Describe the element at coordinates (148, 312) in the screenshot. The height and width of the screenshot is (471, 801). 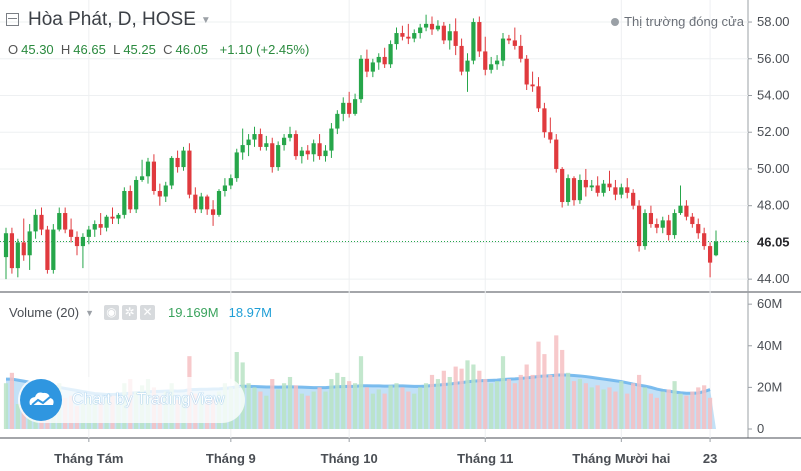
I see `close-icon: ✕` at that location.